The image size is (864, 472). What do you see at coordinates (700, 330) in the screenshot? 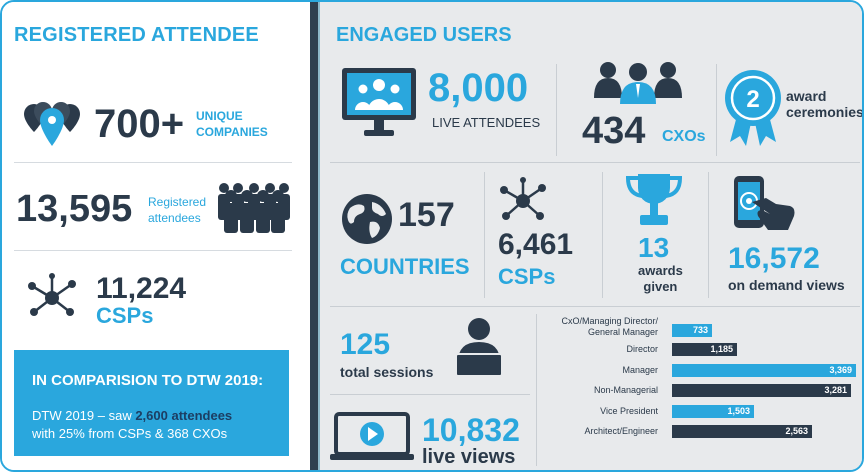
I see `chart-value-label: 733` at bounding box center [700, 330].